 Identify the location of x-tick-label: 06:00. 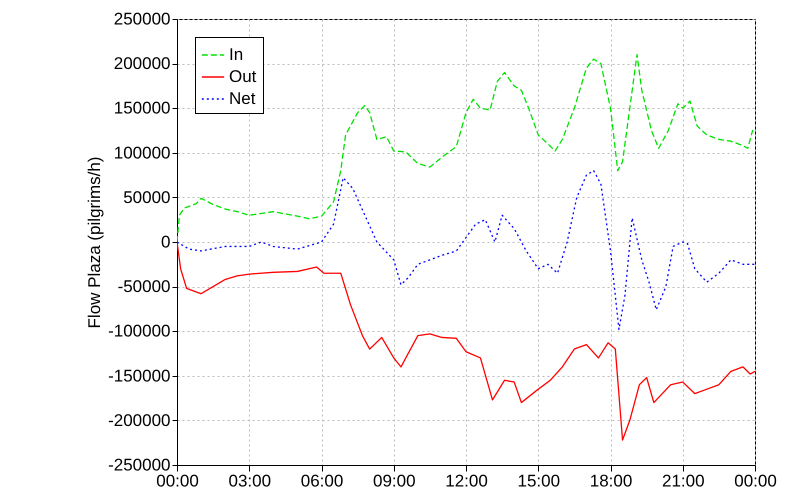
(322, 481).